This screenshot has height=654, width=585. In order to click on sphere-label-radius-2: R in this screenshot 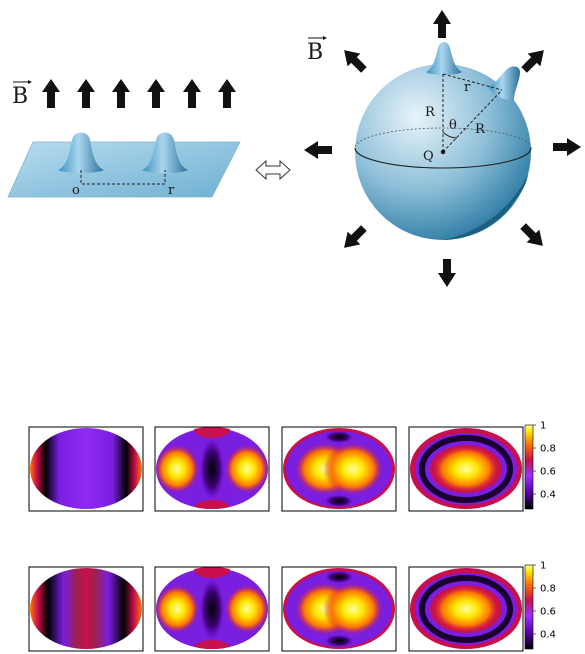, I will do `click(480, 129)`.